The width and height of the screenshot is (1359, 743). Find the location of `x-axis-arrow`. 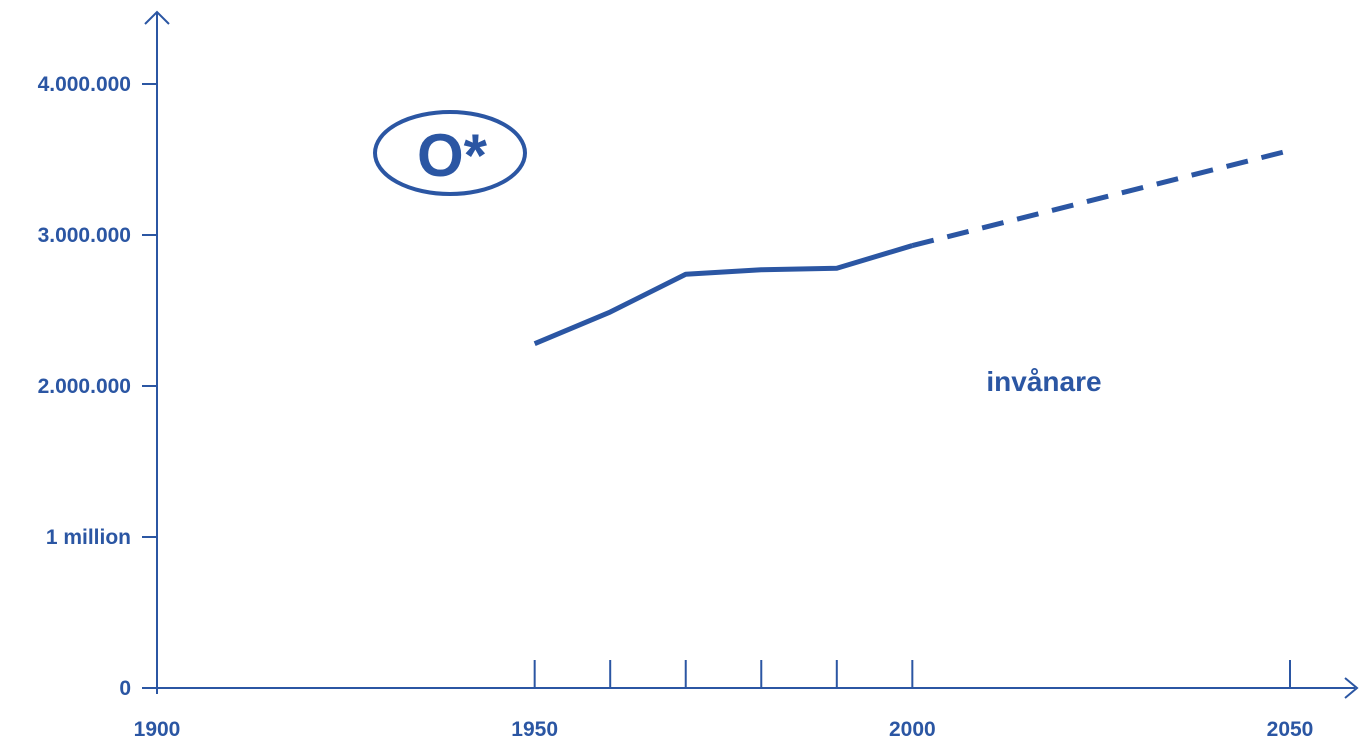

x-axis-arrow is located at coordinates (1351, 688).